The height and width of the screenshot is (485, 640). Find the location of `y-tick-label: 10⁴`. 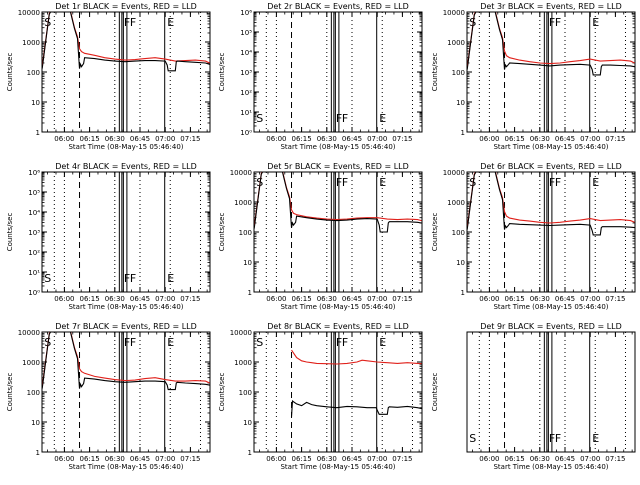

y-tick-label: 10⁴ is located at coordinates (246, 53).